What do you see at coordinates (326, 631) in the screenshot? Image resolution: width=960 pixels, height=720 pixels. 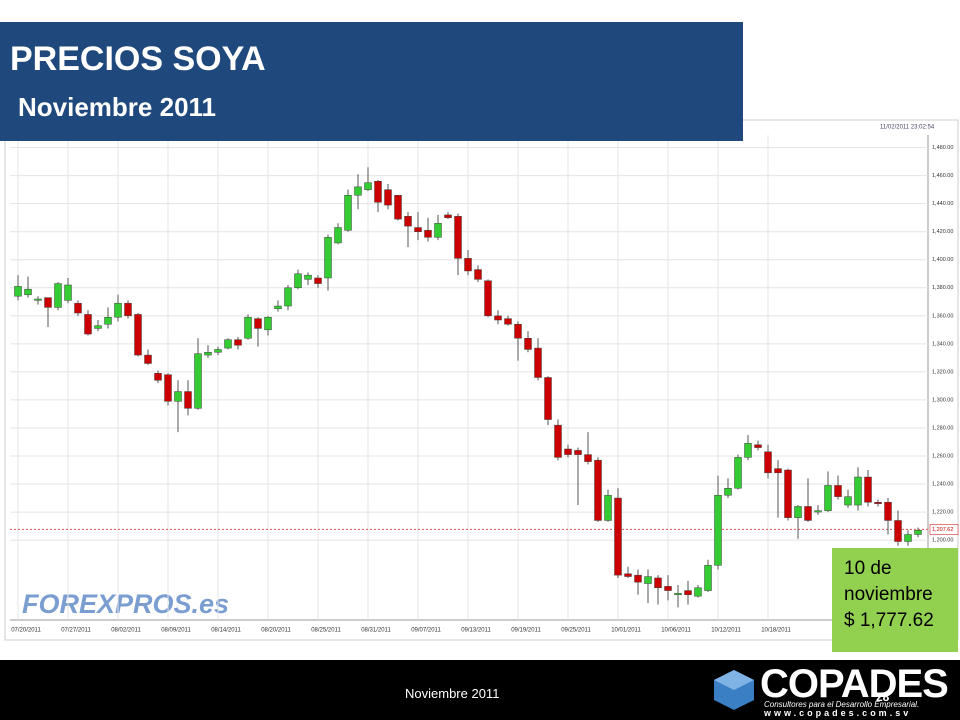 I see `x-tick-label: 08/25/2011` at bounding box center [326, 631].